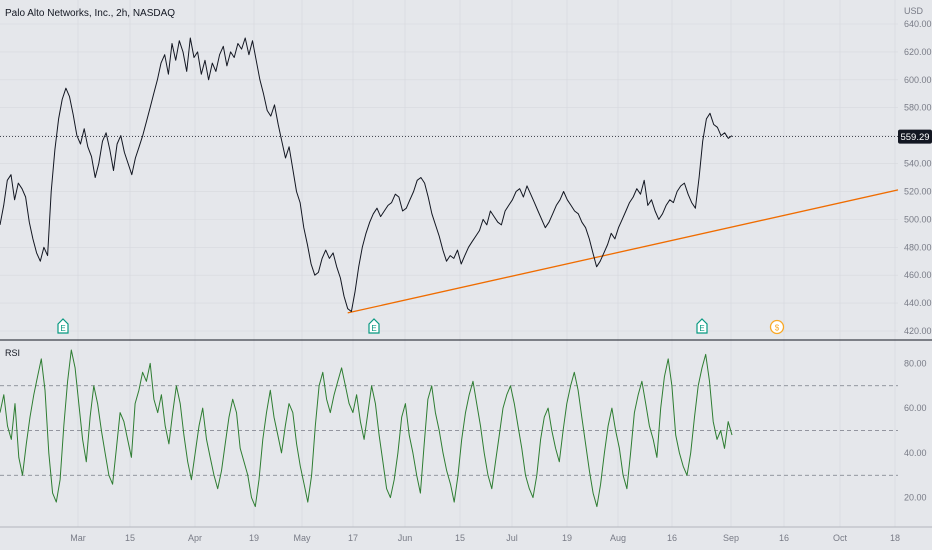 This screenshot has height=550, width=932. I want to click on time-tick-label: Mar, so click(78, 538).